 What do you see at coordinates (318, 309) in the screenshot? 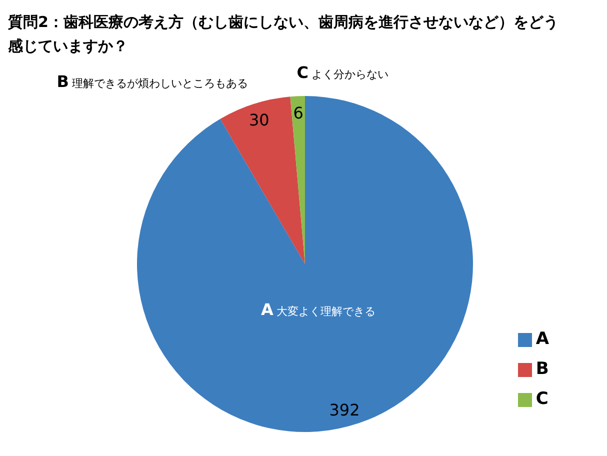
I see `text: A 大変よく理解できる` at bounding box center [318, 309].